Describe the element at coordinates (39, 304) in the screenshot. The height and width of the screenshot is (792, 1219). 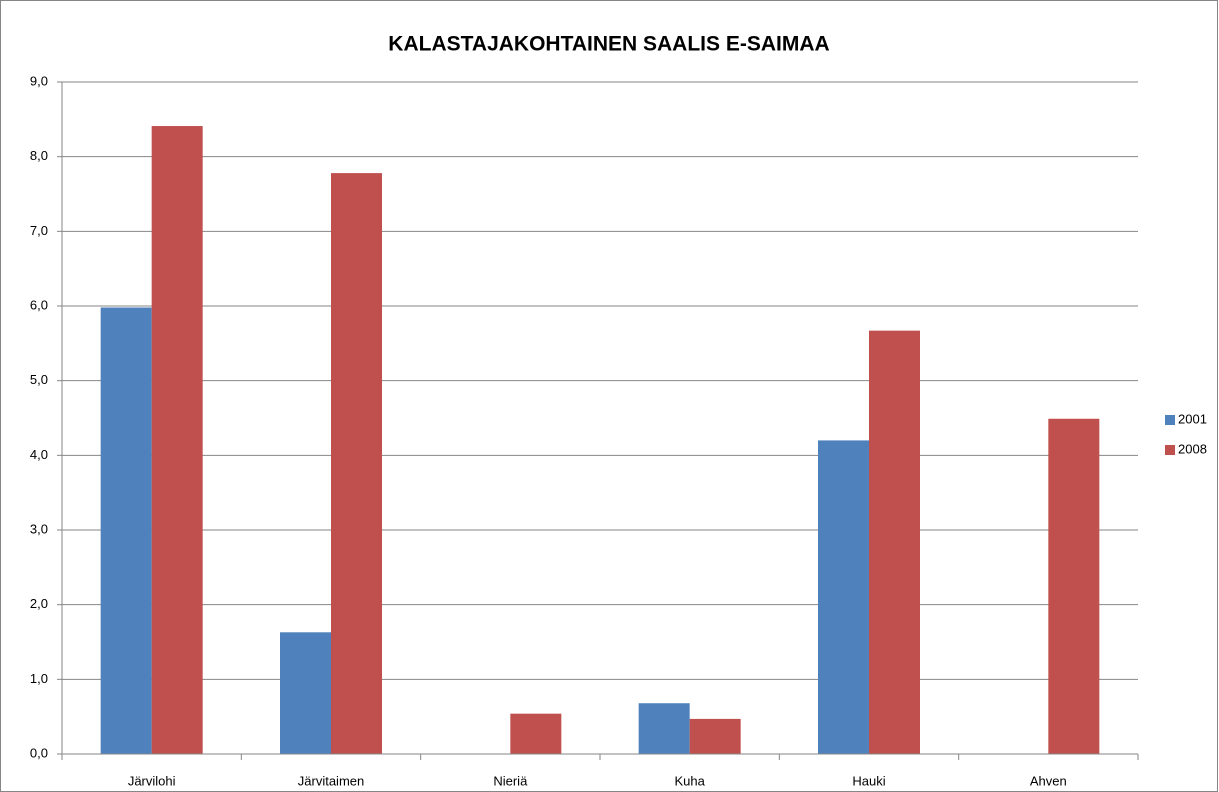
I see `y-tick-label: 6,0` at that location.